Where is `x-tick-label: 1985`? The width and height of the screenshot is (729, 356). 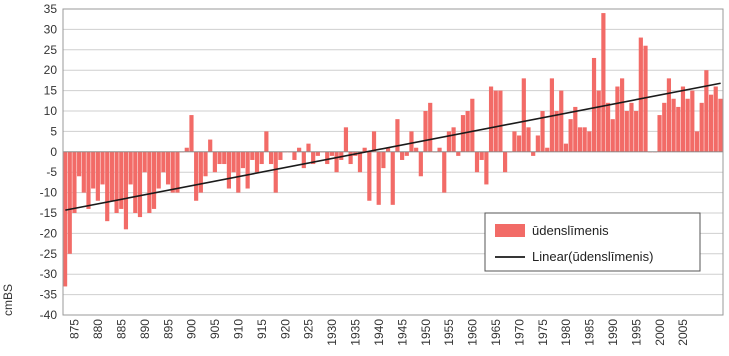
x-tick-label: 1985 is located at coordinates (590, 332).